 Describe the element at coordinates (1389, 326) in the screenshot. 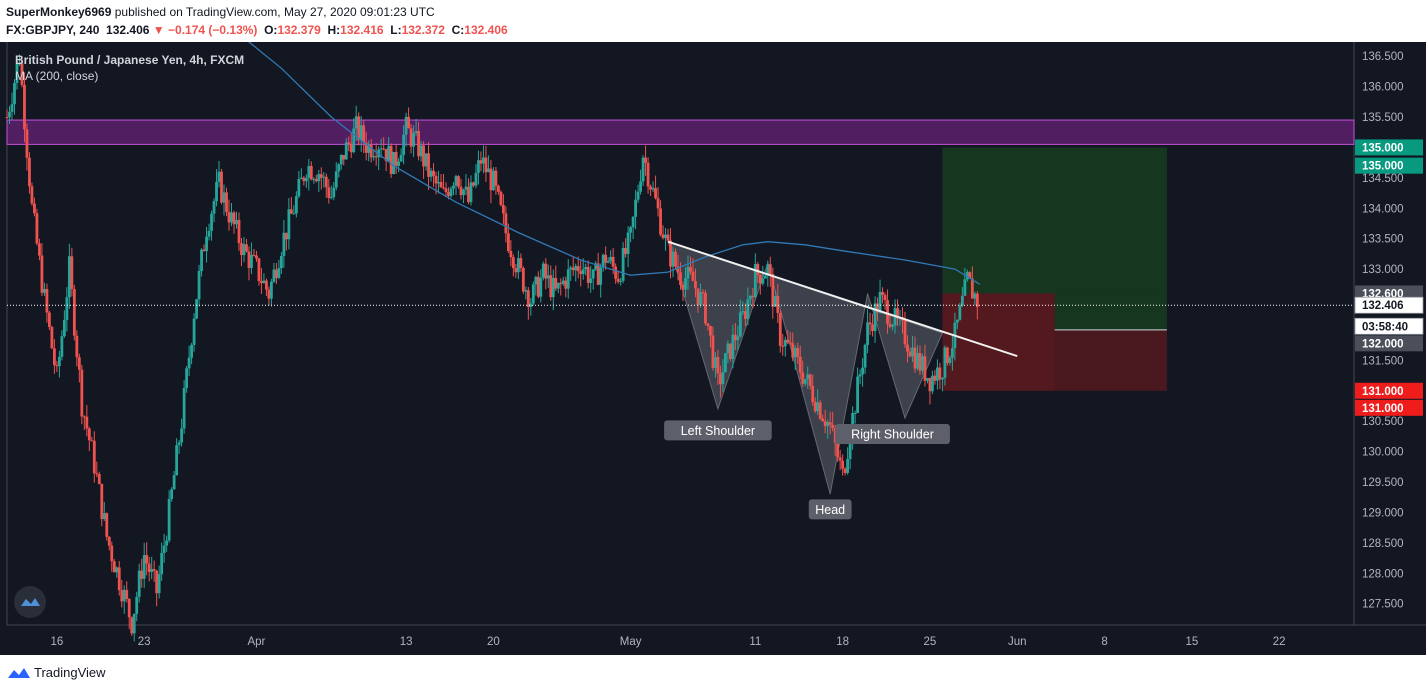

I see `price-axis-tag: 03:58:40` at that location.